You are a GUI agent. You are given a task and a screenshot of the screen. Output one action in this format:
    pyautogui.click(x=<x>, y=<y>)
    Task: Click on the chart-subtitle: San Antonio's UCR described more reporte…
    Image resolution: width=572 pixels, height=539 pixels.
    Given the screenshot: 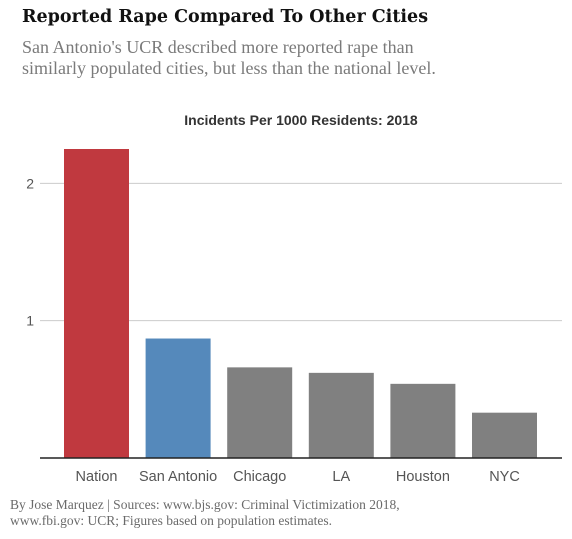 What is the action you would take?
    pyautogui.click(x=292, y=58)
    